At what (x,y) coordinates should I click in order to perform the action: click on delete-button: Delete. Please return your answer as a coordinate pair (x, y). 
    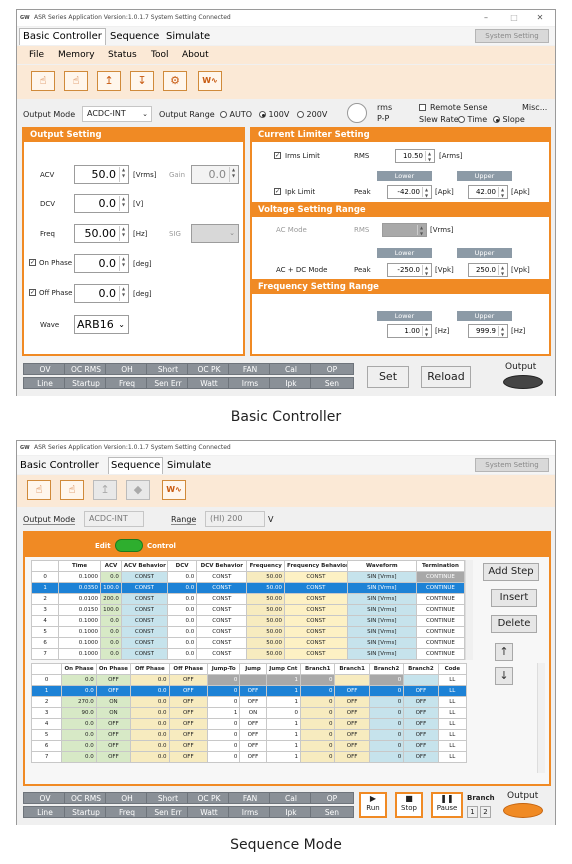
    Looking at the image, I should click on (514, 624).